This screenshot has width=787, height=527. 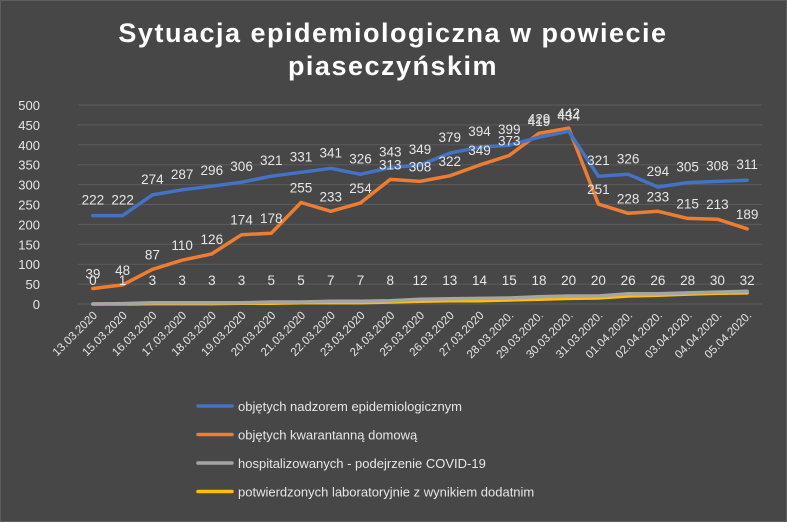 What do you see at coordinates (350, 406) in the screenshot?
I see `legend-label: objętych nadzorem epidemiologicznym` at bounding box center [350, 406].